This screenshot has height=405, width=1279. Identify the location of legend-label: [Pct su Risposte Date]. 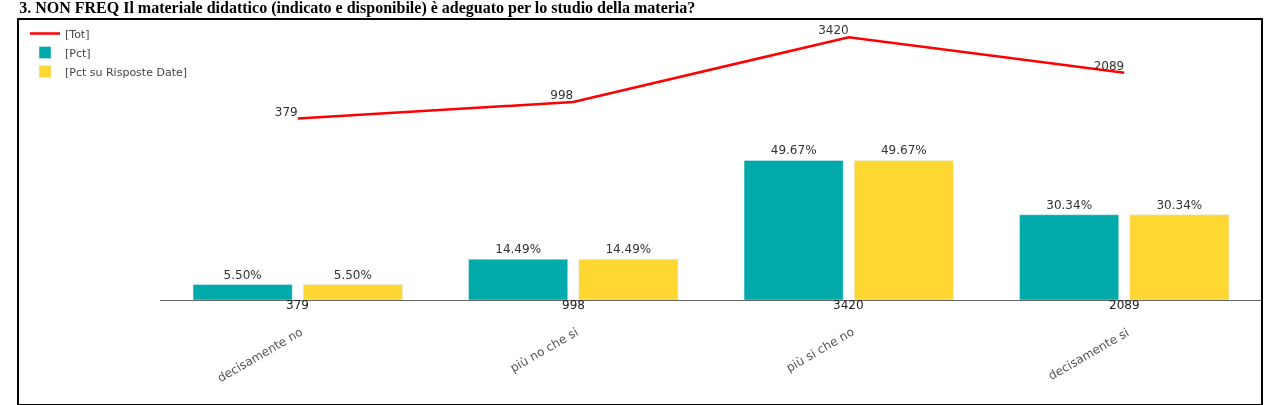
(126, 72).